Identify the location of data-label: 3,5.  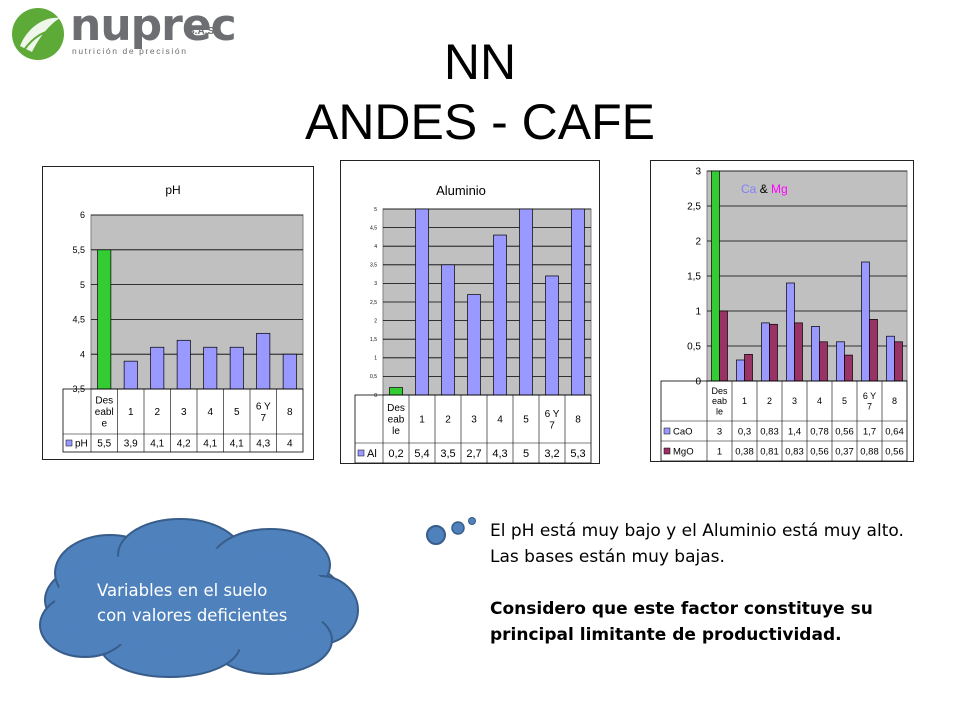
(447, 454).